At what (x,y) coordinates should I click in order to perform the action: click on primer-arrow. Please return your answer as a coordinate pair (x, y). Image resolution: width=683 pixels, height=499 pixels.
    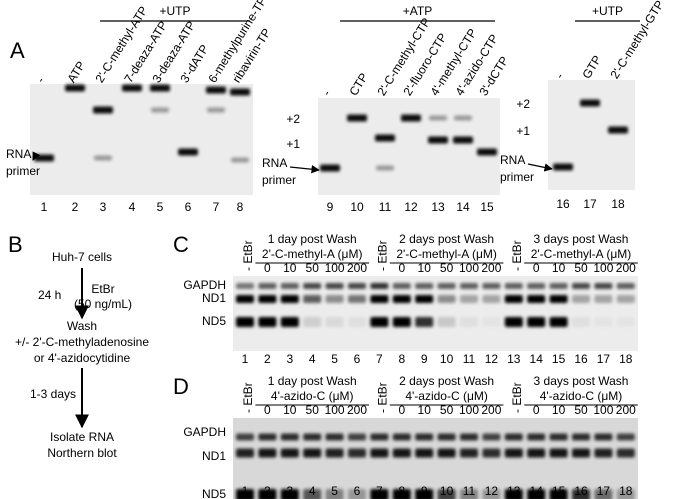
    Looking at the image, I should click on (304, 169).